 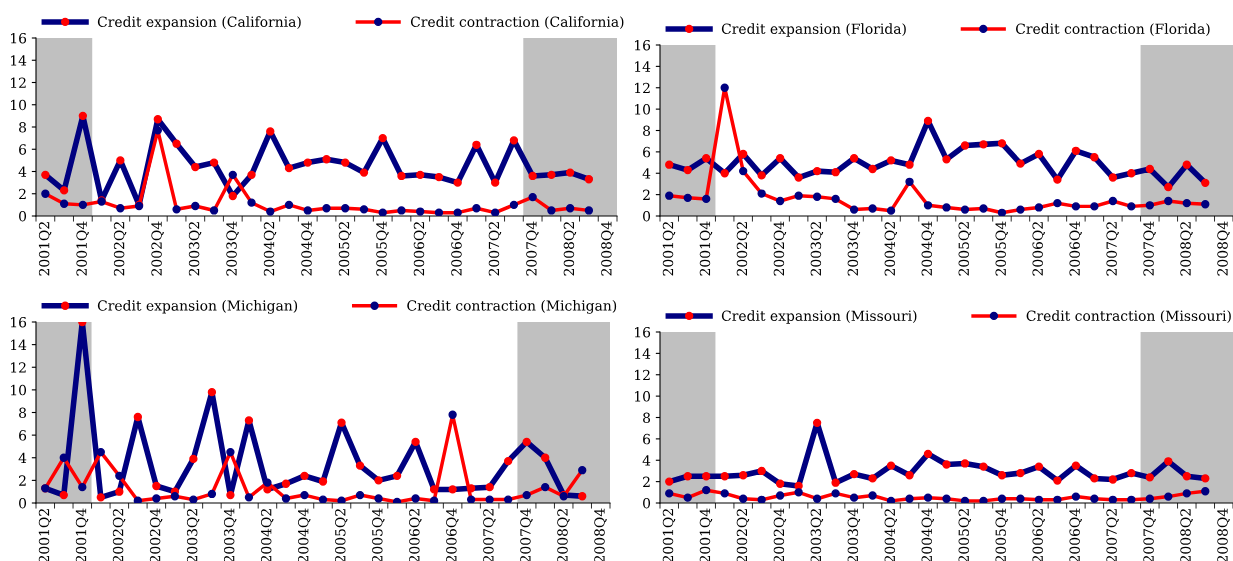 I want to click on legend-label: Credit contraction (Missouri), so click(x=1128, y=316).